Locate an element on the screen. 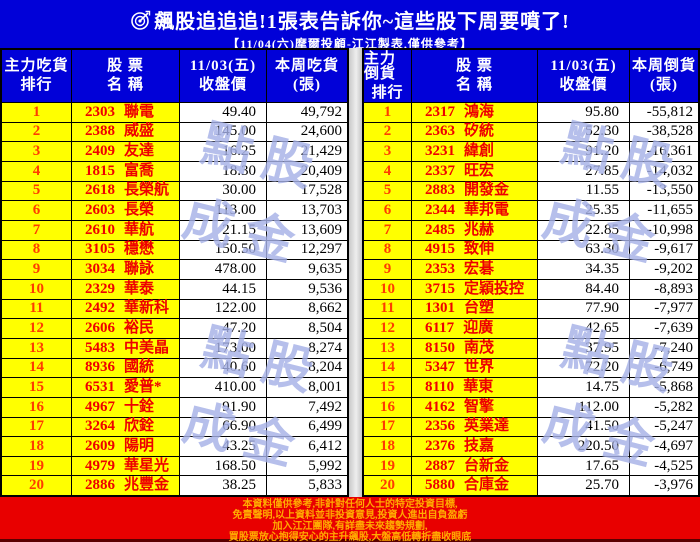  table-row: 9 3034 聯詠 478.00 9,635 is located at coordinates (174, 270).